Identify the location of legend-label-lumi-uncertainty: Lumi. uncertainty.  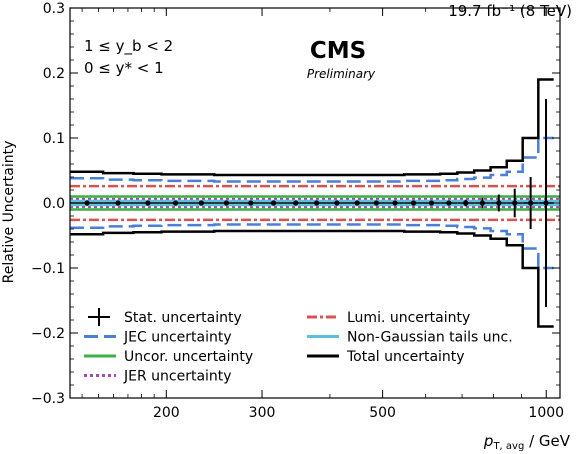
(408, 318).